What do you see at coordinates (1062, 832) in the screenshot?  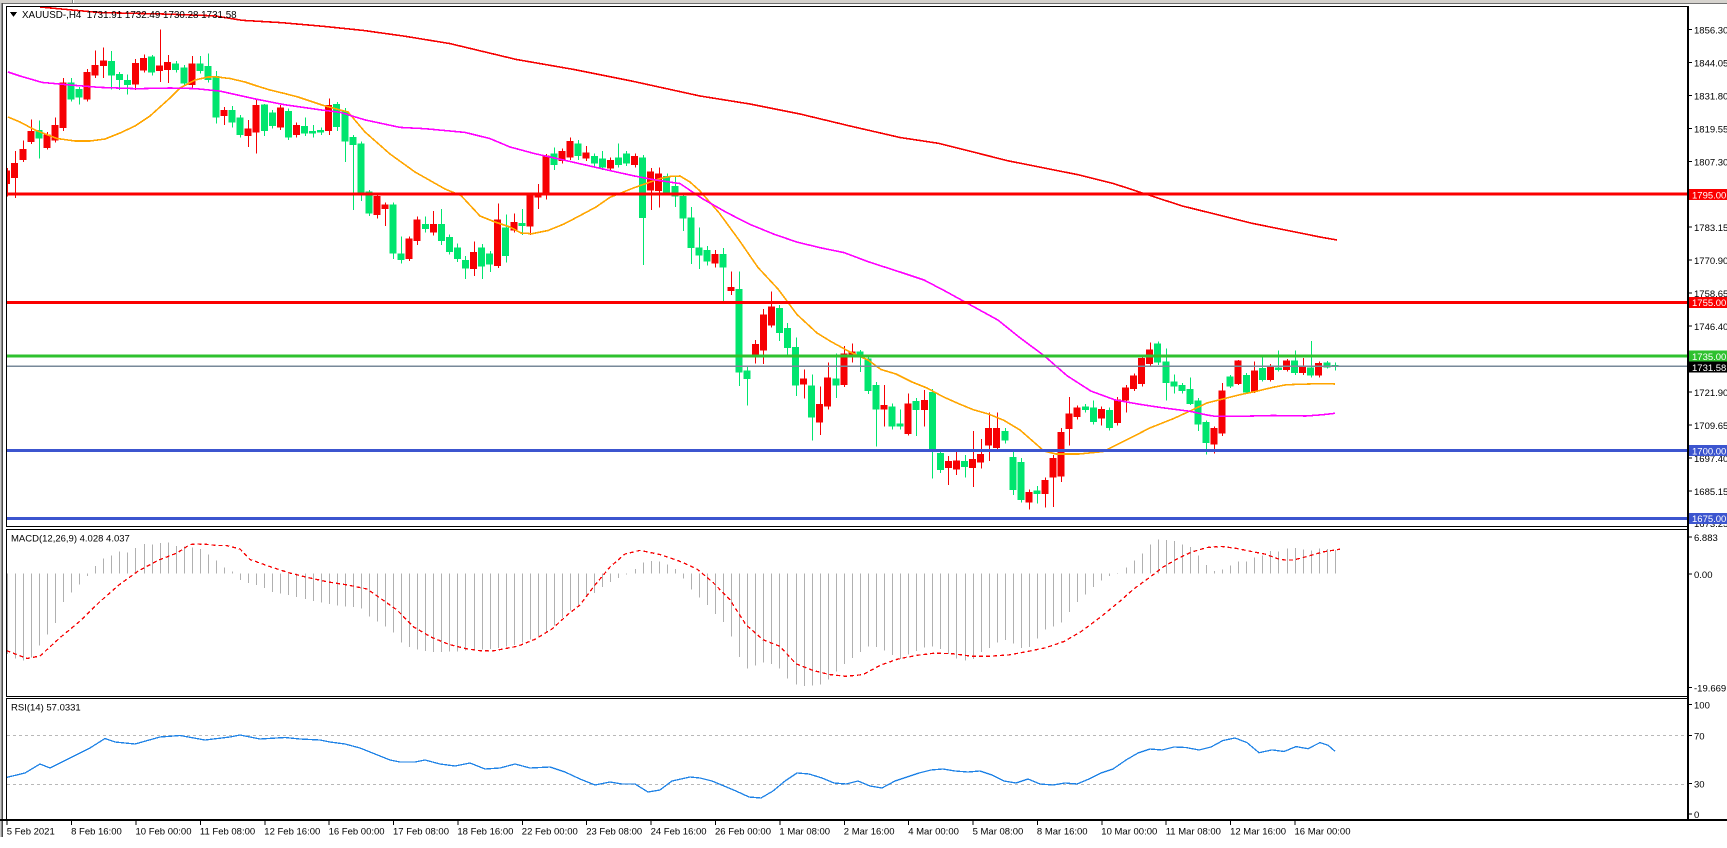 I see `svg-text: 8 Mar 16:00` at bounding box center [1062, 832].